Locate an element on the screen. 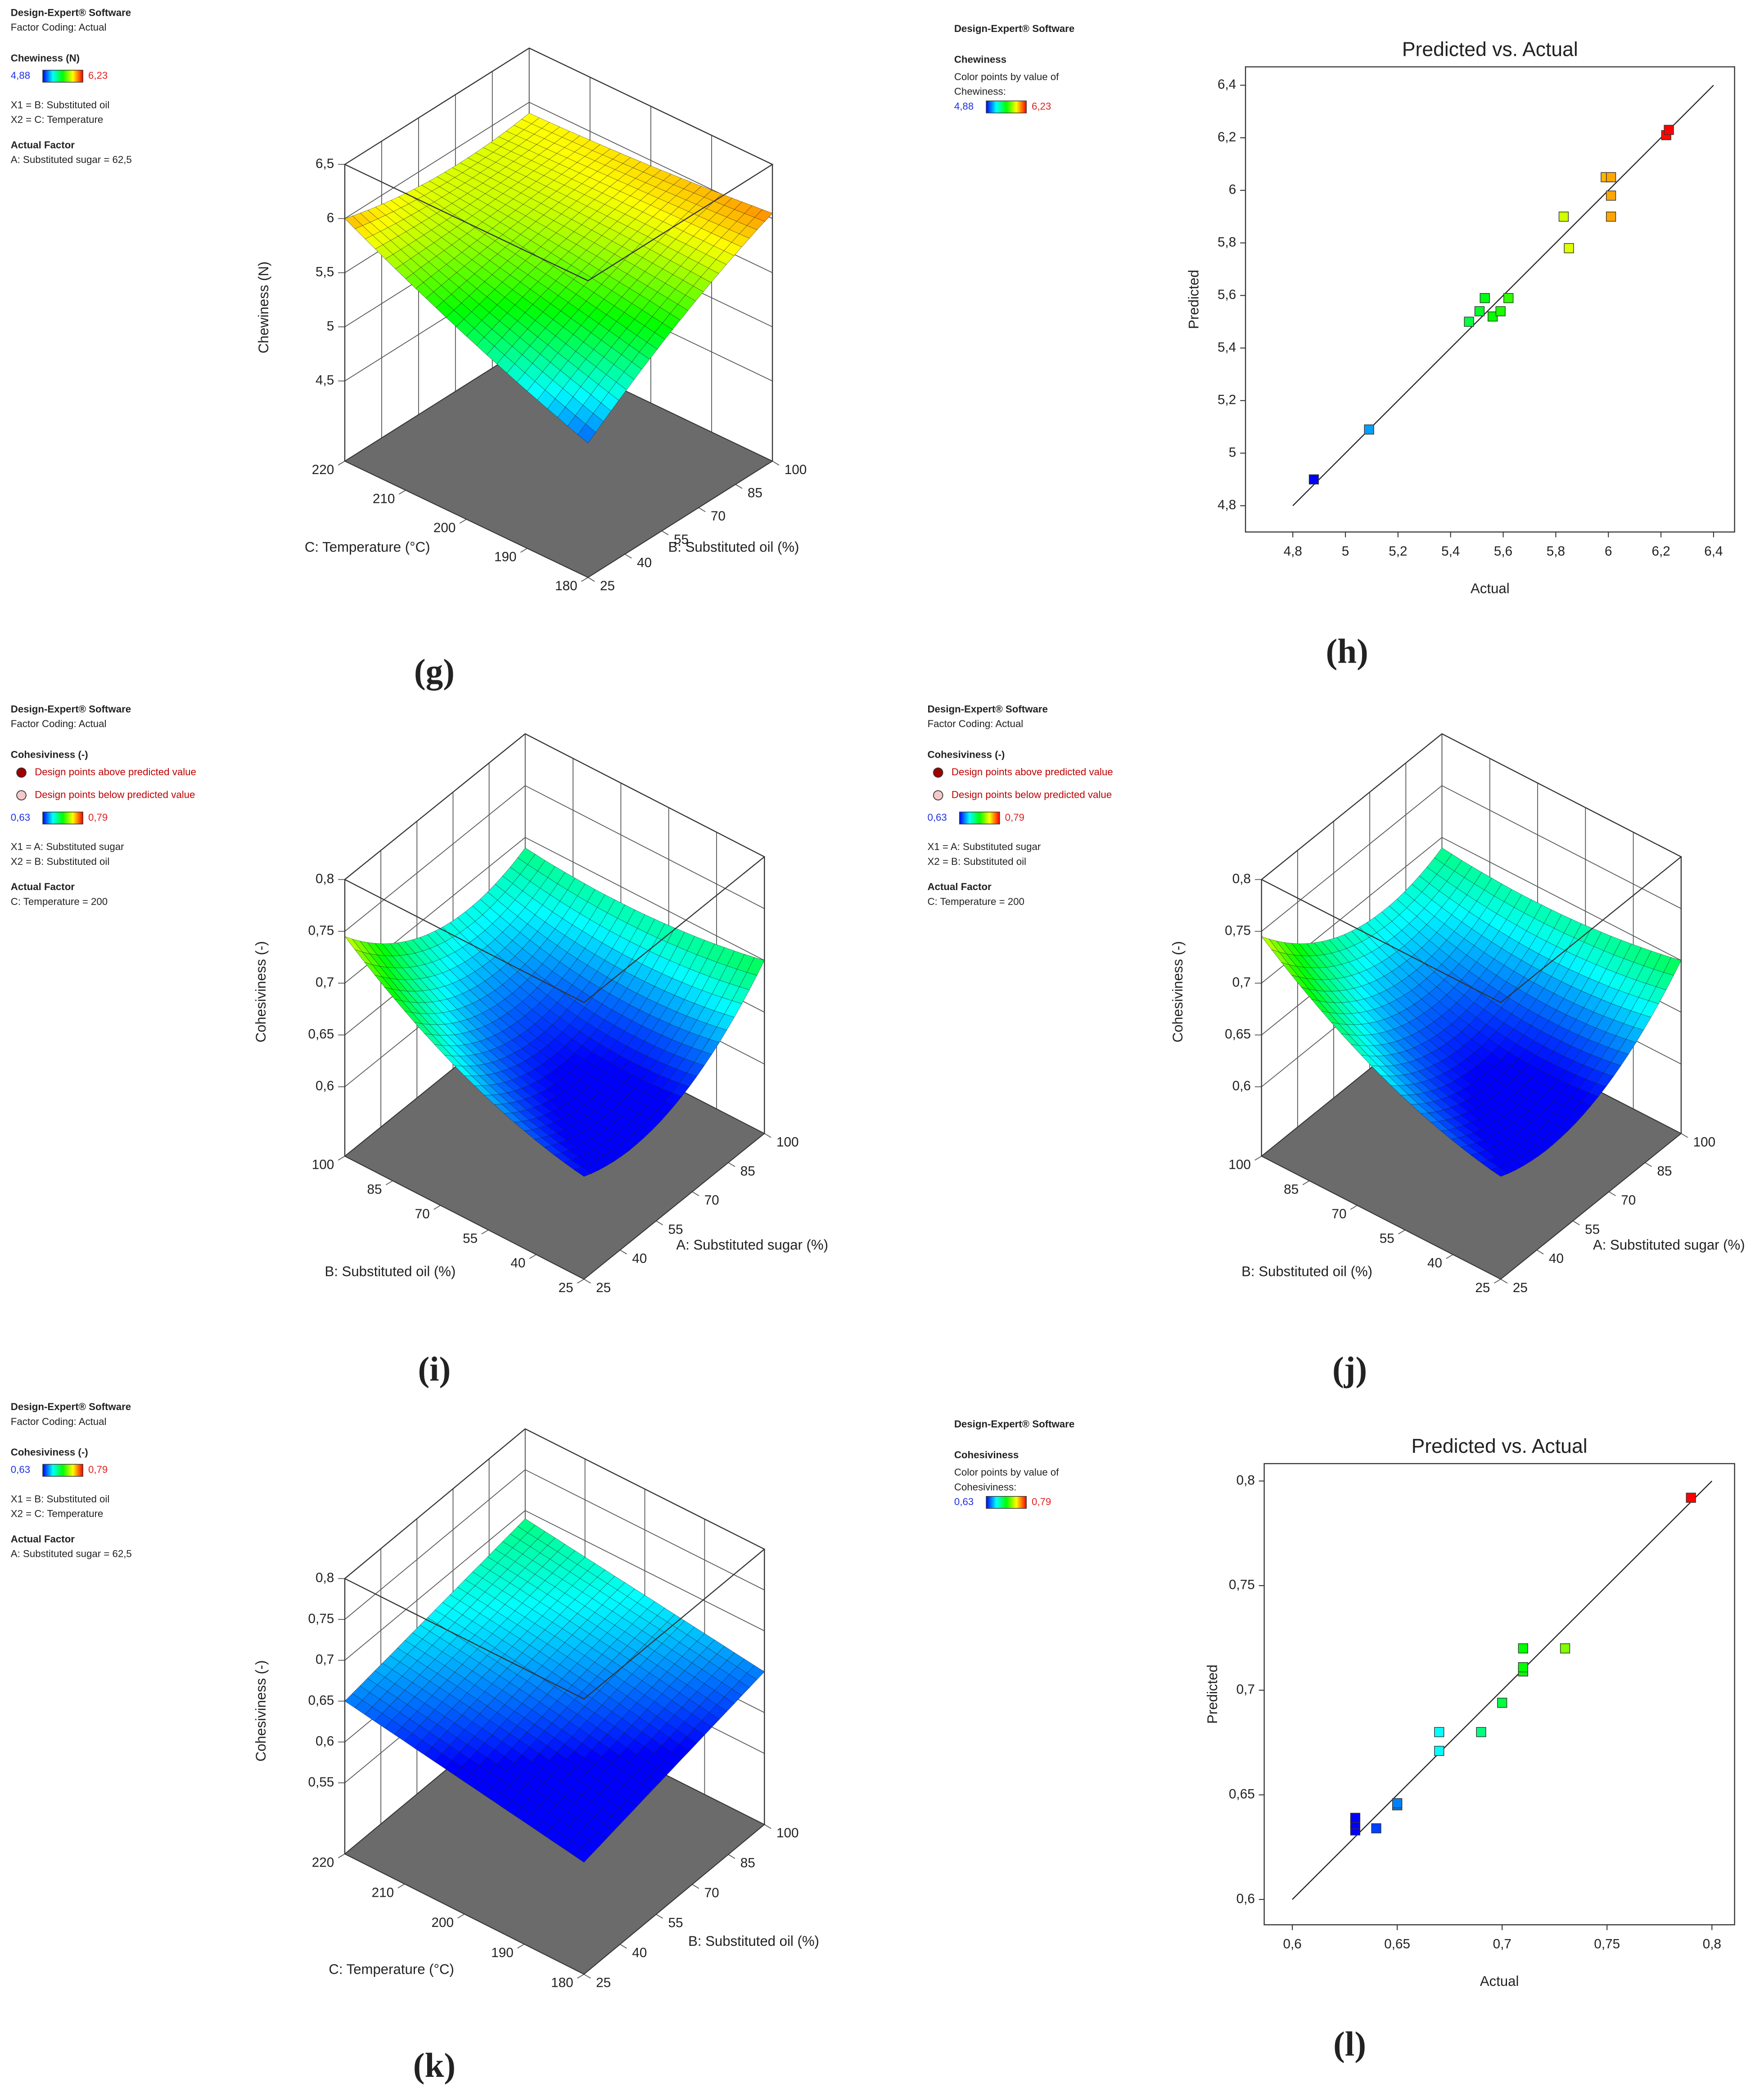 This screenshot has width=1764, height=2098. y-tick-label: 6,4 is located at coordinates (1227, 84).